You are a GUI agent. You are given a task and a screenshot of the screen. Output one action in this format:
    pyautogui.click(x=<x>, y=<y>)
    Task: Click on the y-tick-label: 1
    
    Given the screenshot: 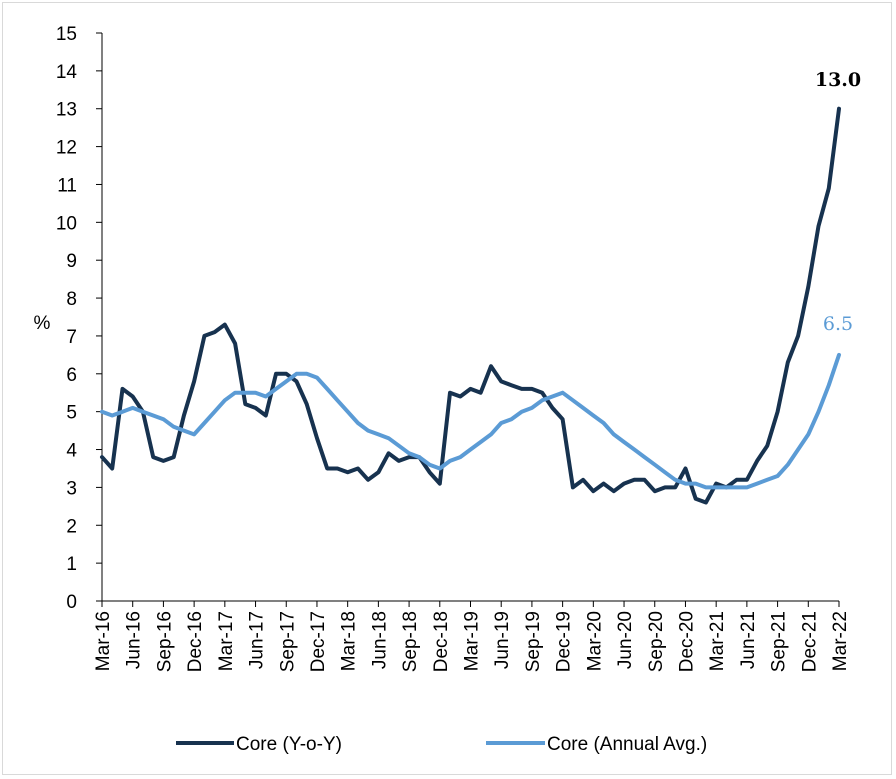 What is the action you would take?
    pyautogui.click(x=71, y=564)
    